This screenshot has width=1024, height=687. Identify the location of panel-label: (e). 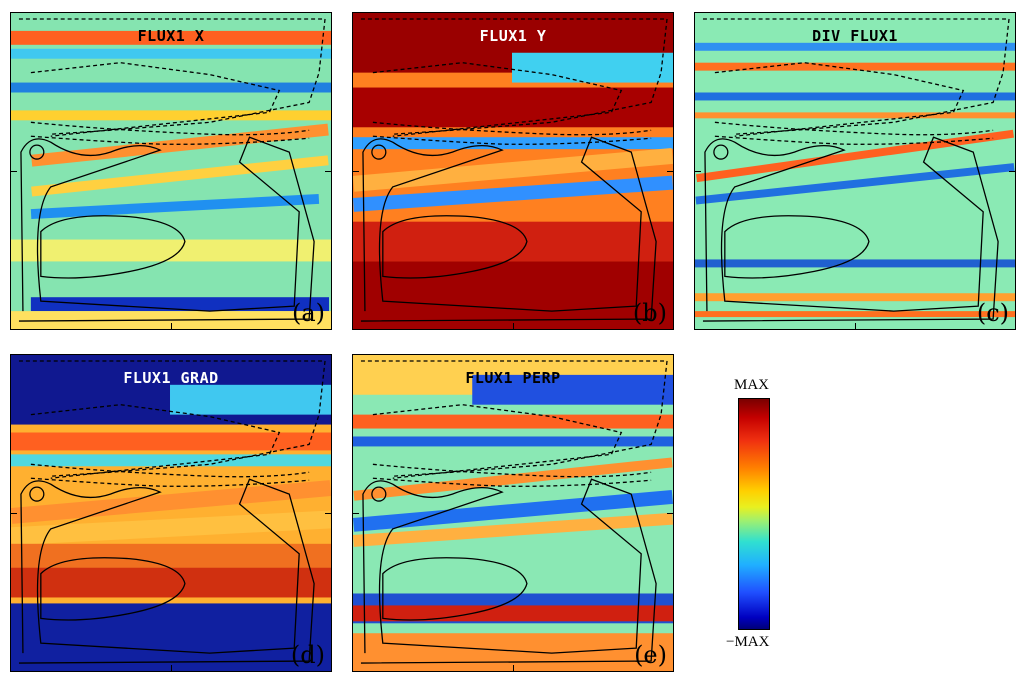
(650, 655).